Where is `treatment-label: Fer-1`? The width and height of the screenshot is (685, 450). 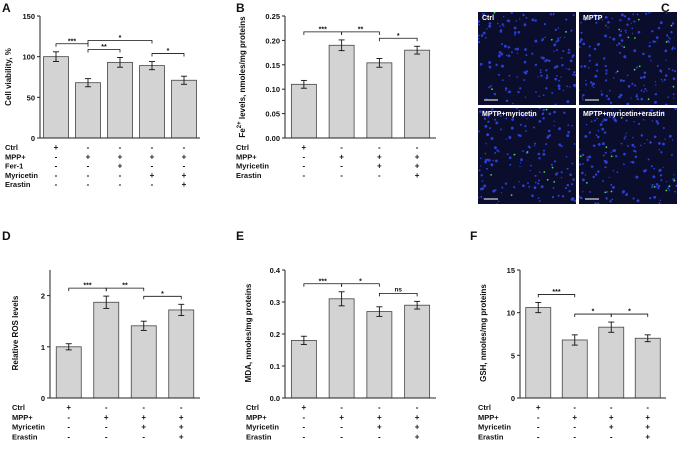 treatment-label: Fer-1 is located at coordinates (14, 166).